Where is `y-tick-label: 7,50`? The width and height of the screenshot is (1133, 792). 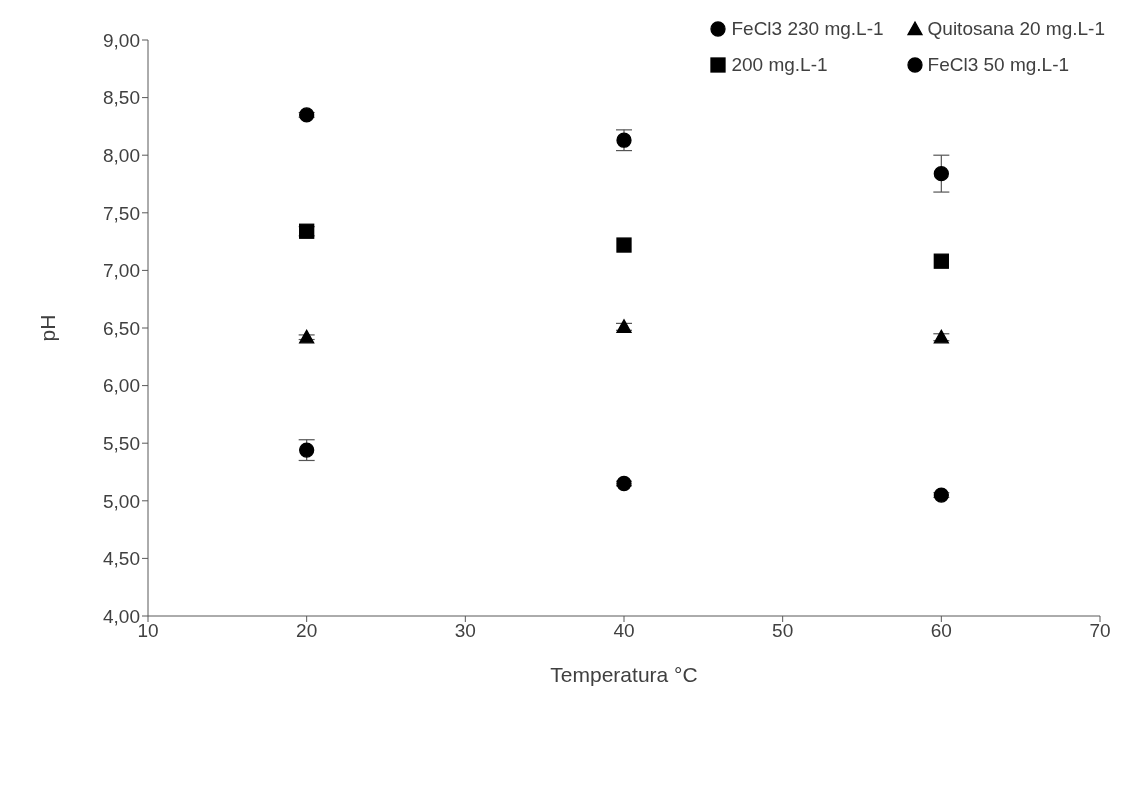 y-tick-label: 7,50 is located at coordinates (121, 213).